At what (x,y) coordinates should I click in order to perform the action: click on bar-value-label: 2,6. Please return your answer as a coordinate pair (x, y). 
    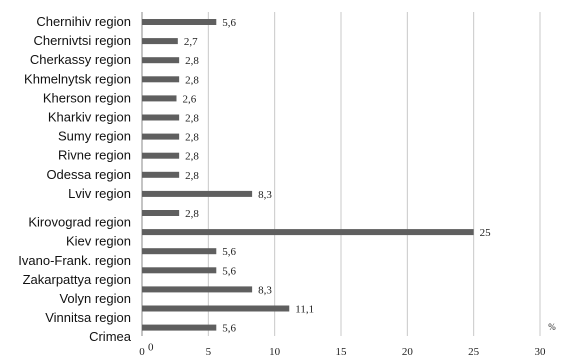
    Looking at the image, I should click on (189, 99).